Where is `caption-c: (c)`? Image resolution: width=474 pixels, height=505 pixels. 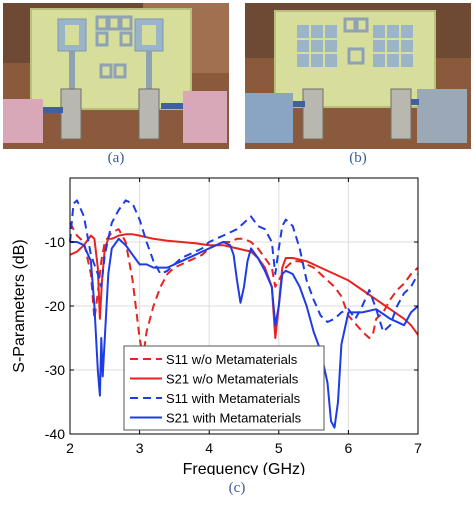
caption-c: (c) is located at coordinates (237, 488).